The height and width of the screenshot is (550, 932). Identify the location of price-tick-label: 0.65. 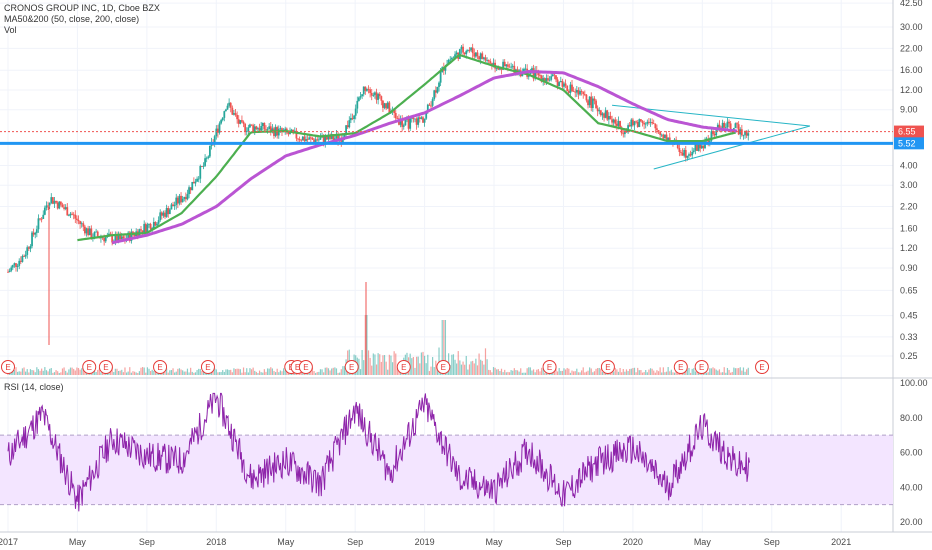
(909, 290).